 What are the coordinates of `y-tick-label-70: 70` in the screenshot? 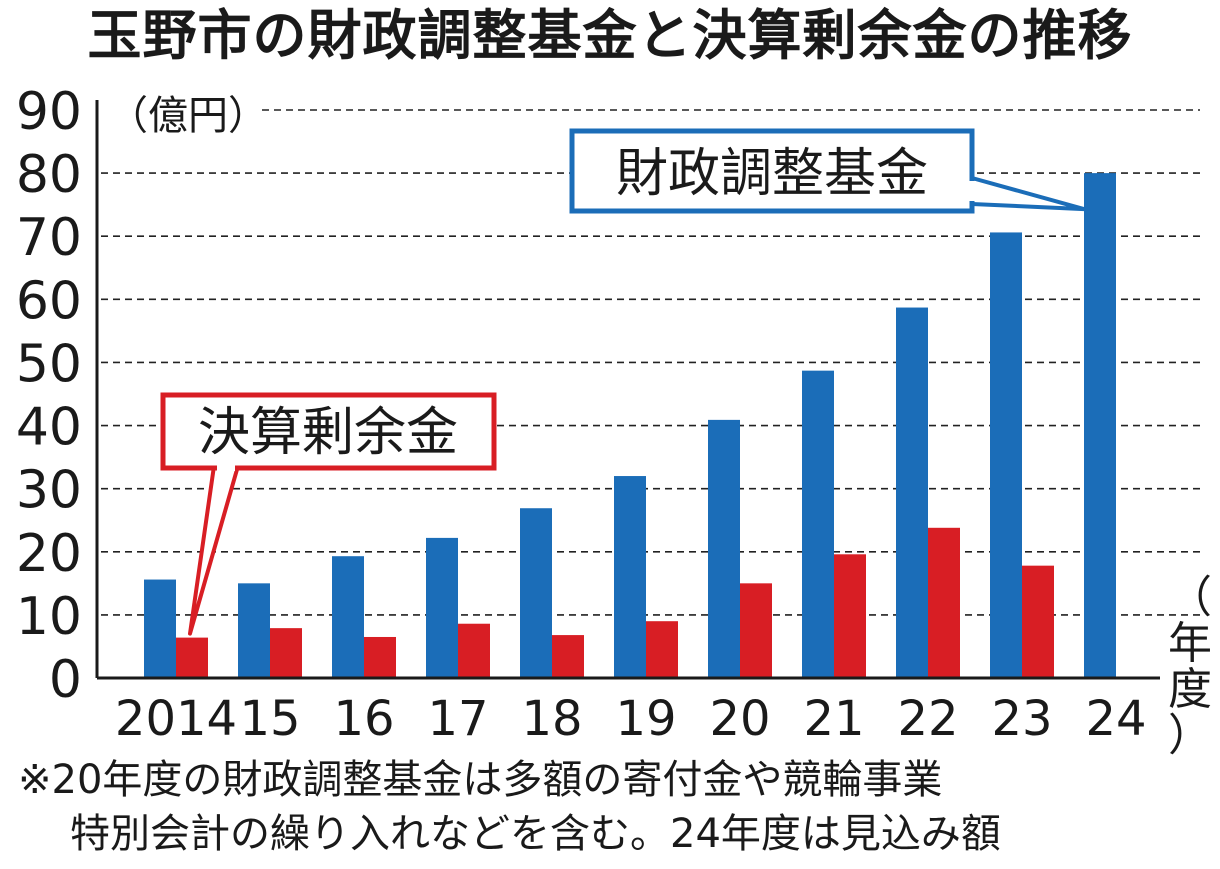 It's located at (49, 238).